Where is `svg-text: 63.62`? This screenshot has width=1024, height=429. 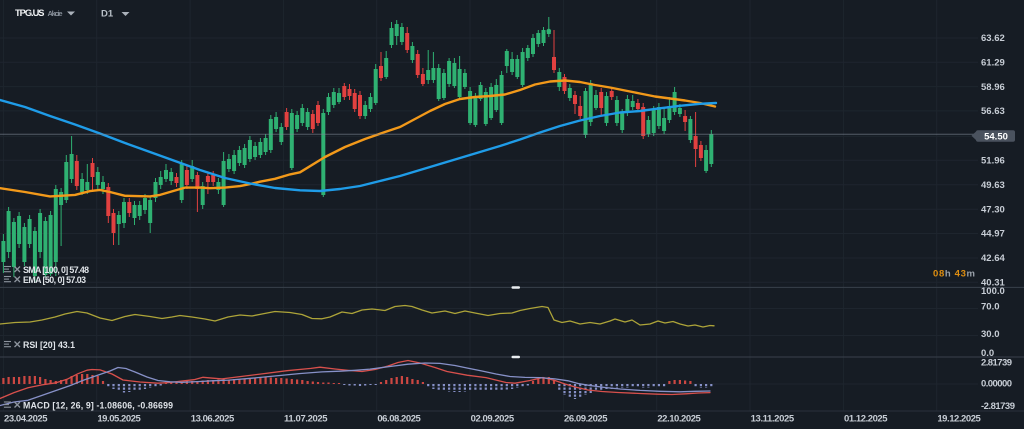
svg-text: 63.62 is located at coordinates (993, 38).